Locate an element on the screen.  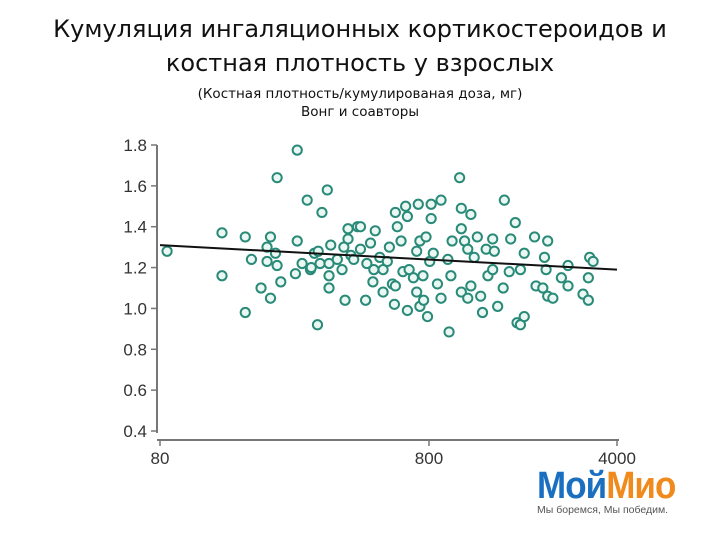
y-tick-label: 1.0 is located at coordinates (135, 308).